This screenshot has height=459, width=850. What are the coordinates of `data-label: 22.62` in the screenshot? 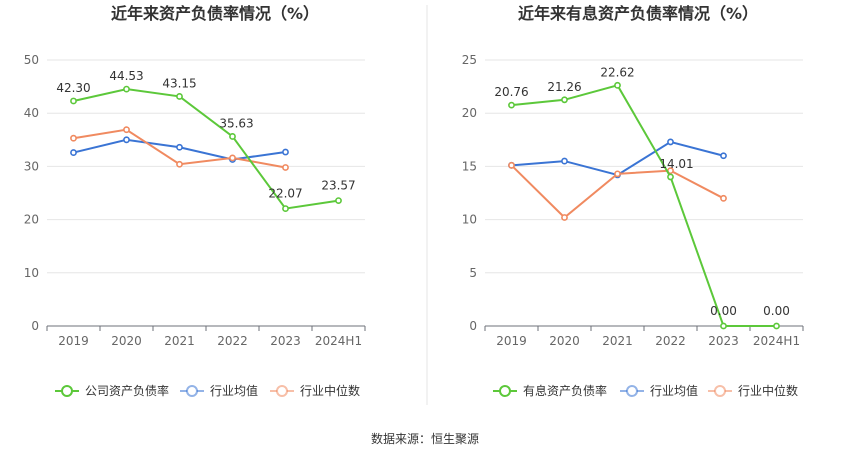 It's located at (617, 72).